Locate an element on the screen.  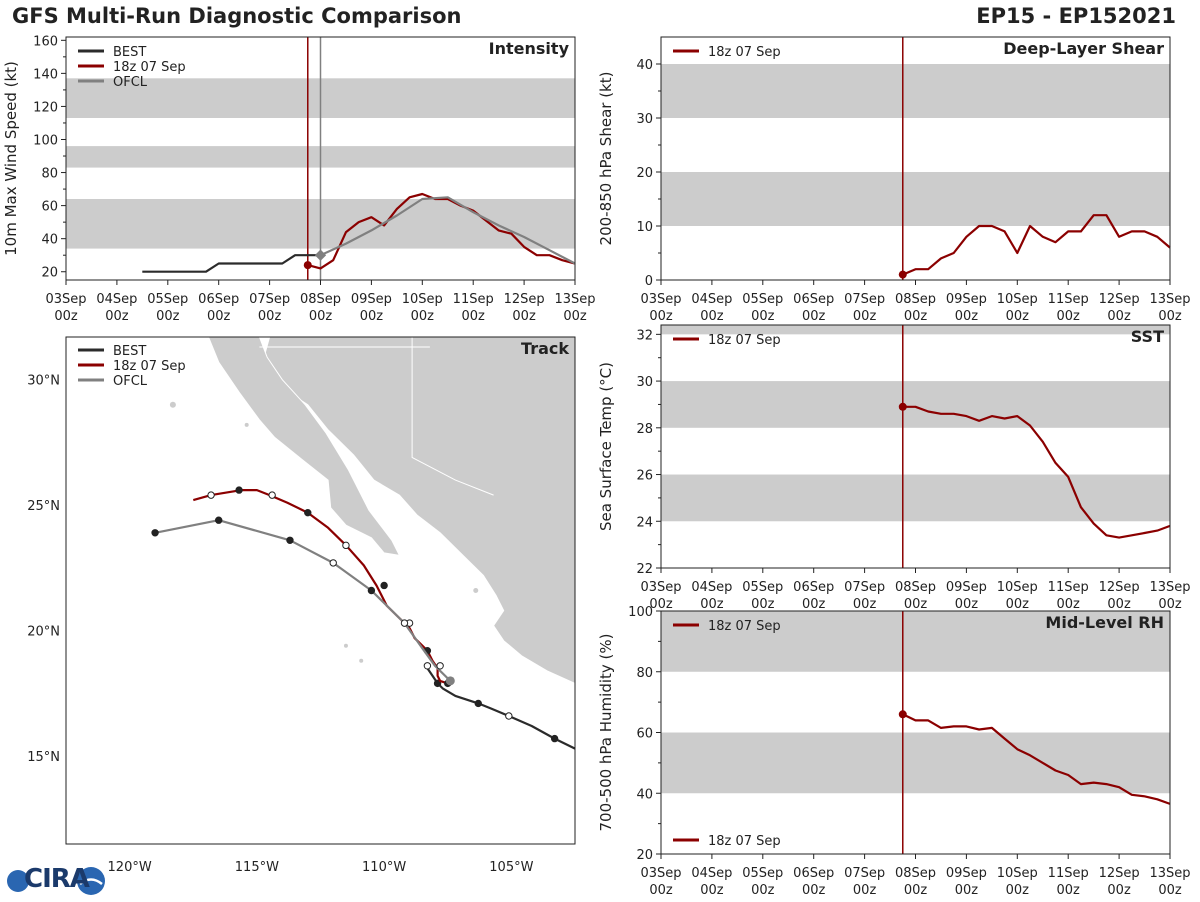
y-tick-label: 140 is located at coordinates (45, 74).